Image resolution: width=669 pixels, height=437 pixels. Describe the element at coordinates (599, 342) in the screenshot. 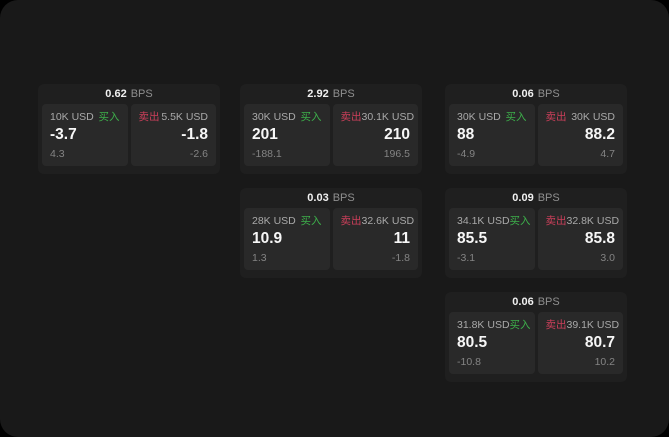

I see `sell-price: 80.7` at that location.